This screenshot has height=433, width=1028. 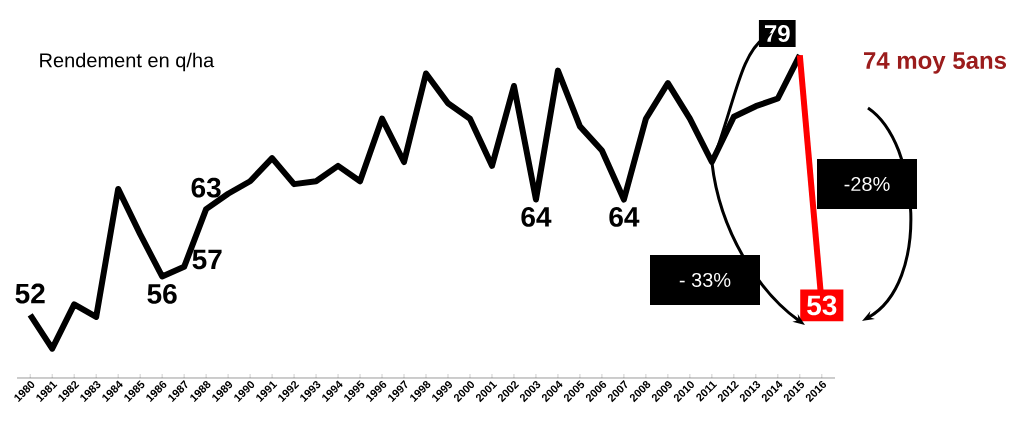 What do you see at coordinates (935, 63) in the screenshot?
I see `text: 74 moy 5ans` at bounding box center [935, 63].